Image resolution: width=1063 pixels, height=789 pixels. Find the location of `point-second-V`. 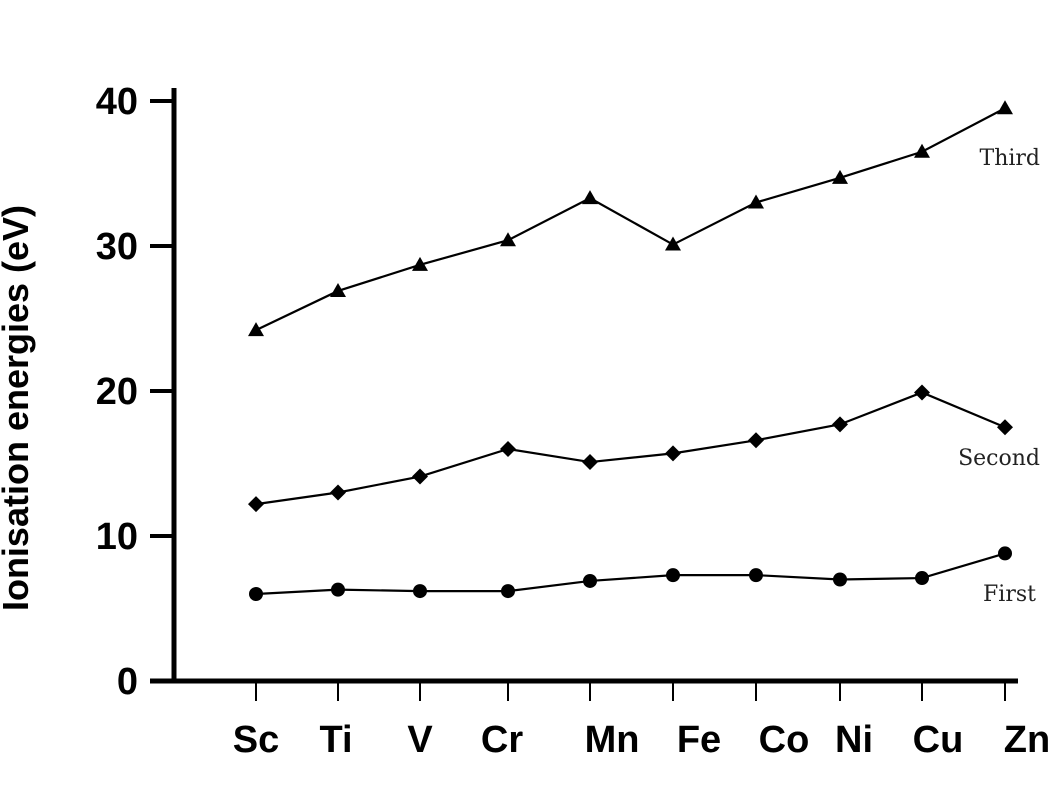

point-second-V is located at coordinates (420, 476).